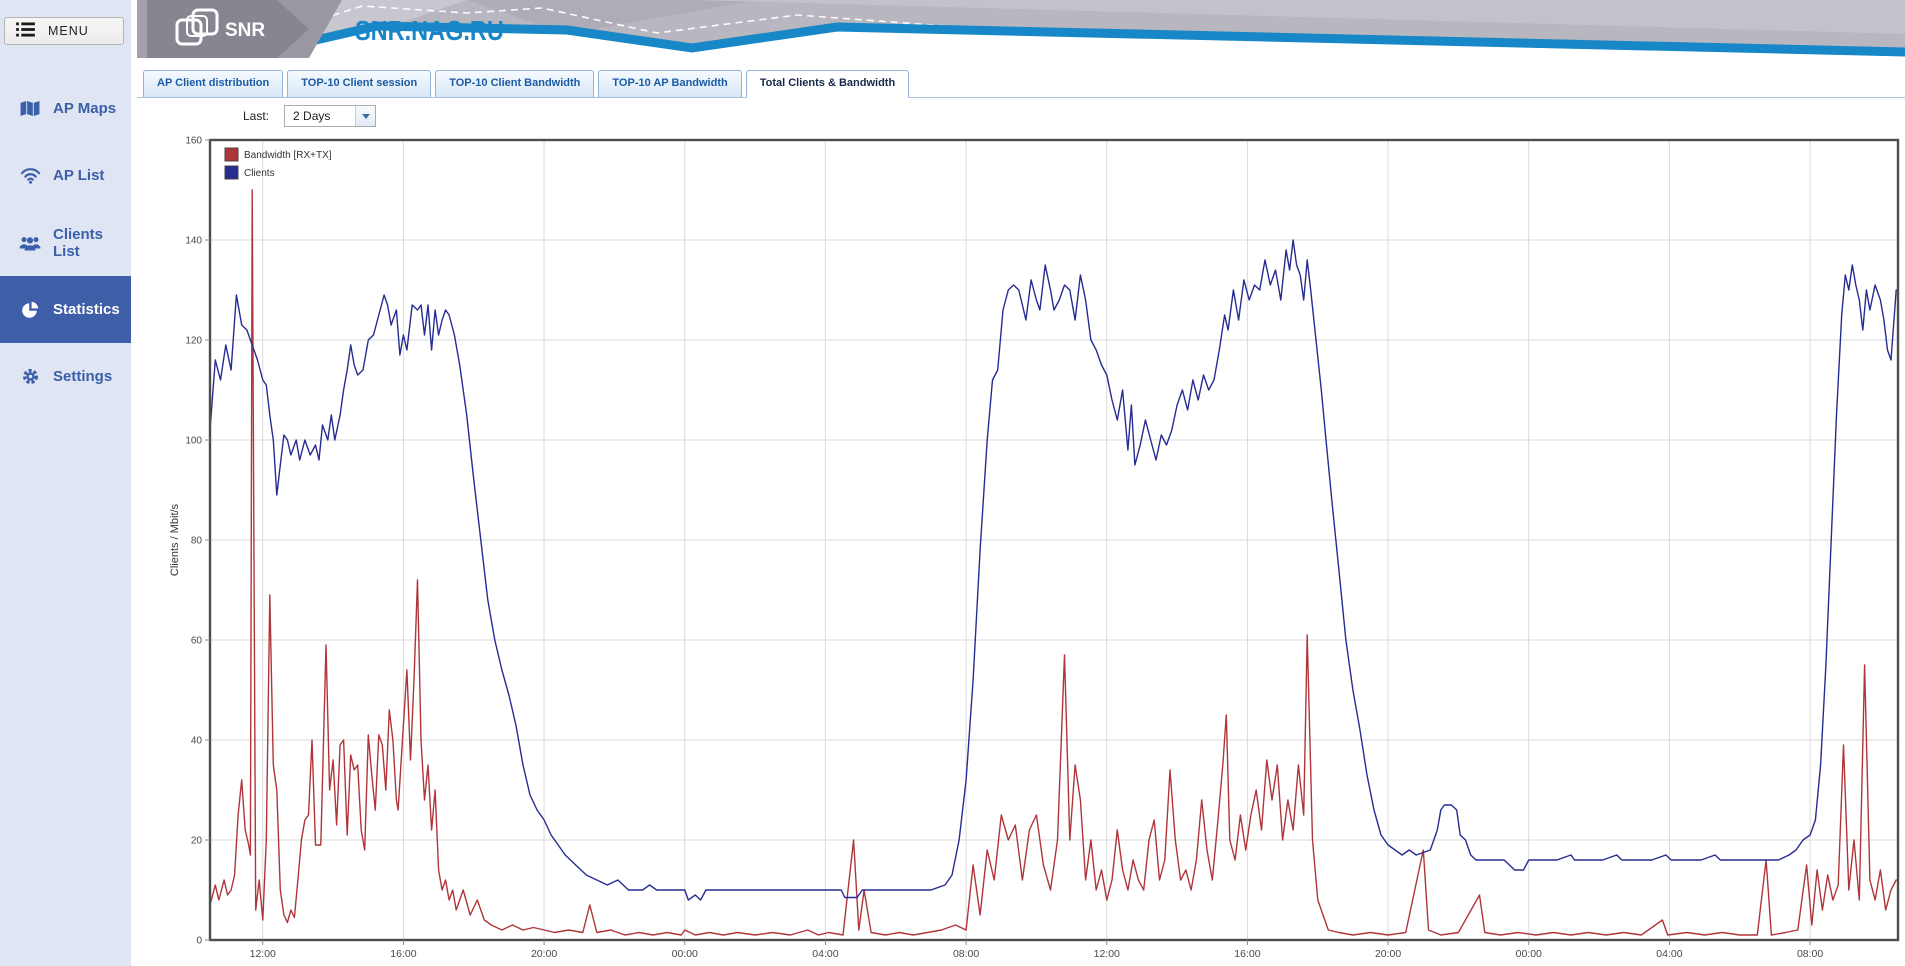  What do you see at coordinates (193, 241) in the screenshot?
I see `svg-text: 140` at bounding box center [193, 241].